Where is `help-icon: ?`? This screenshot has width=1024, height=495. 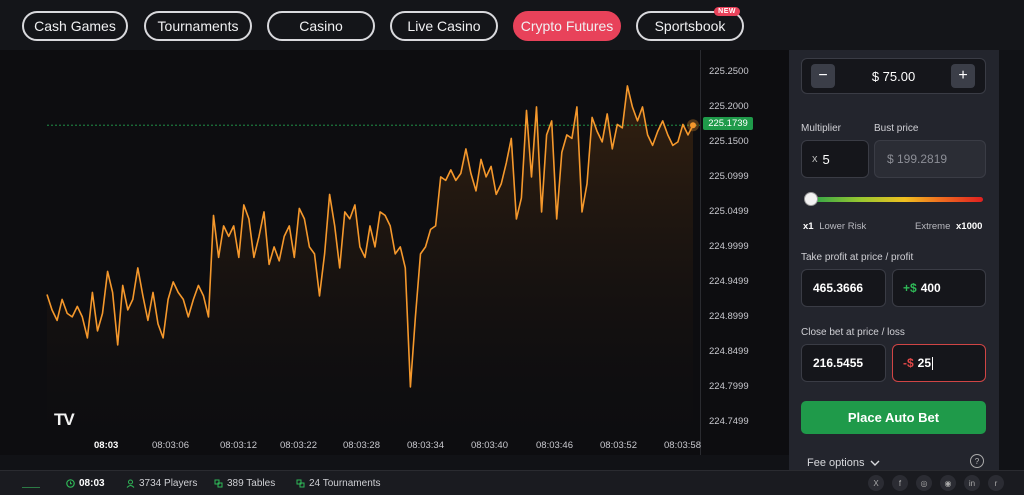
help-icon: ? is located at coordinates (977, 461).